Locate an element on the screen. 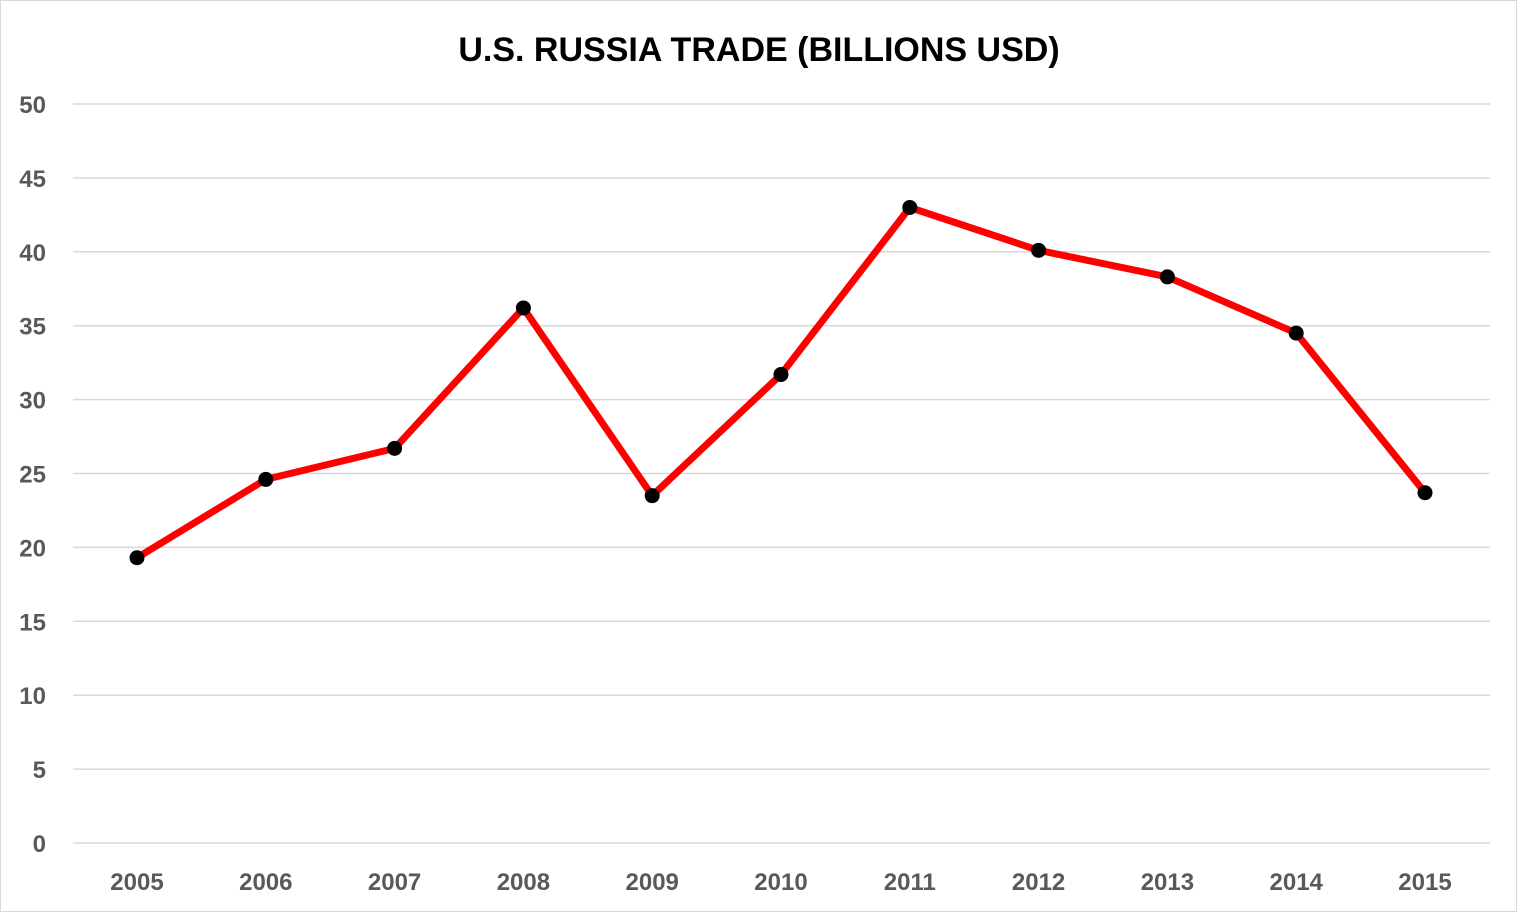 The height and width of the screenshot is (913, 1517). y-tick-label-45: 45 is located at coordinates (32, 179).